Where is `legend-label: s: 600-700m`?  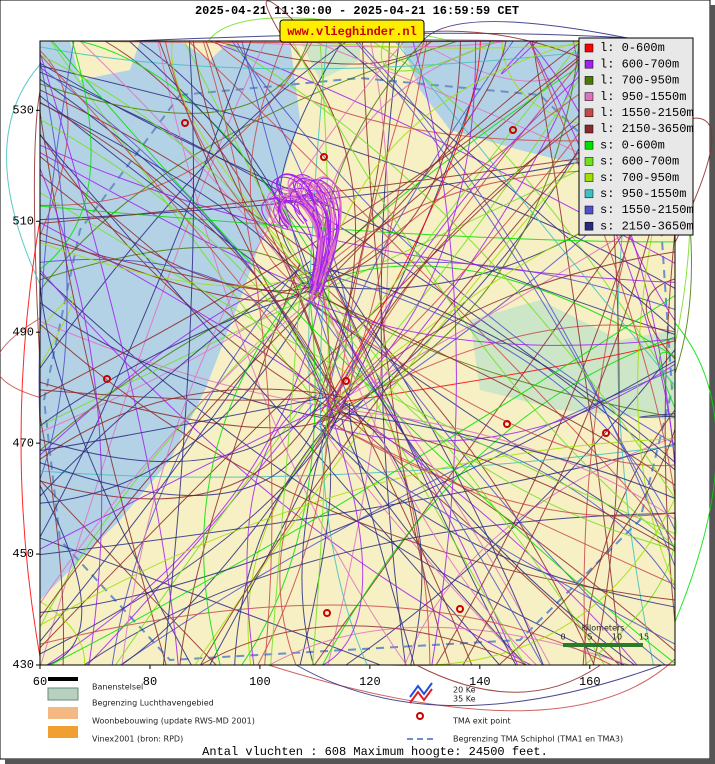
legend-label: s: 600-700m is located at coordinates (639, 162).